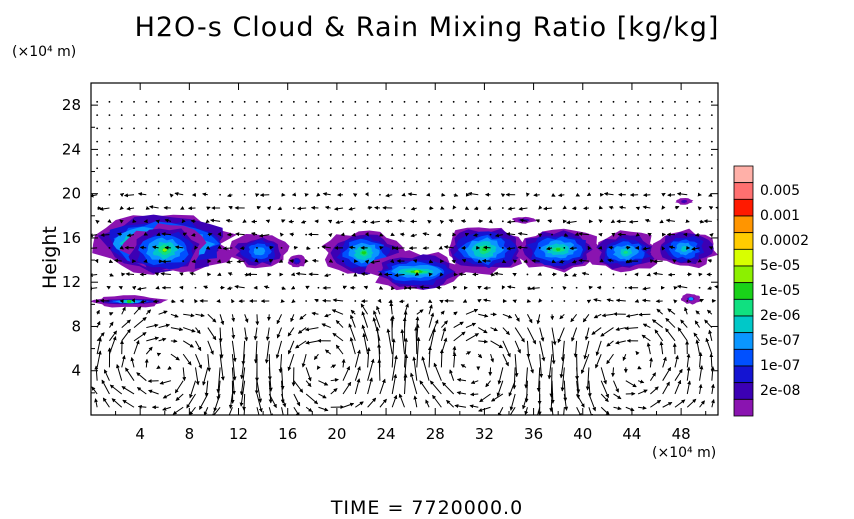 Image resolution: width=854 pixels, height=519 pixels. What do you see at coordinates (743, 407) in the screenshot?
I see `colorbar-swatch` at bounding box center [743, 407].